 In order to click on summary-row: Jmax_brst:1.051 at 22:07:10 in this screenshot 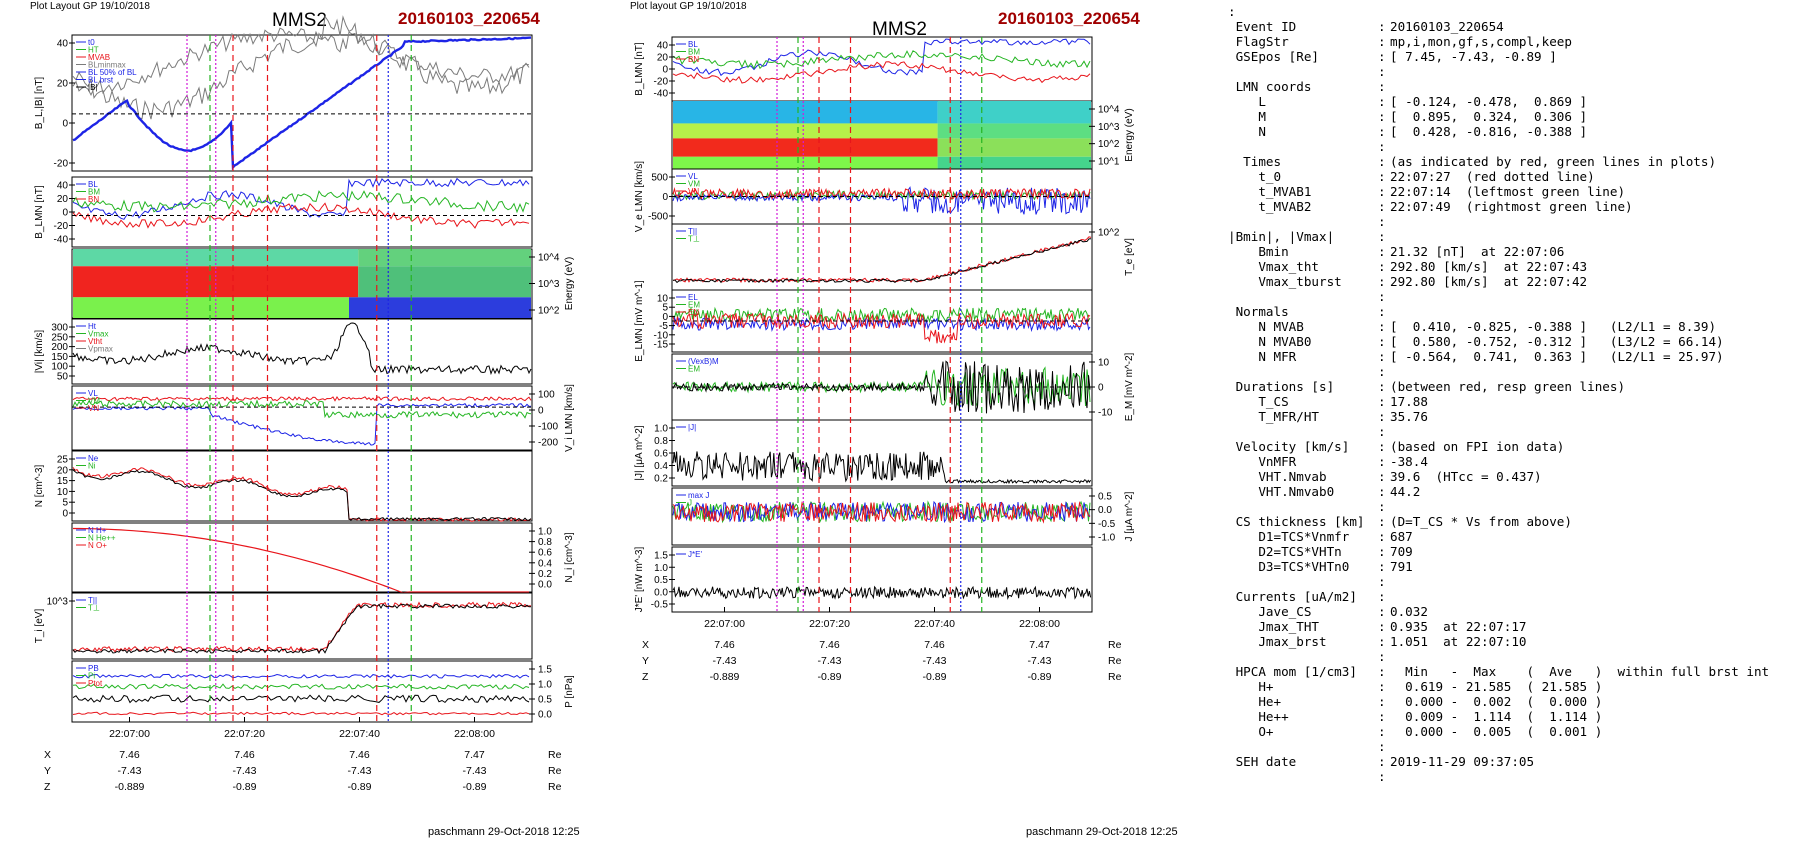, I will do `click(1513, 641)`.